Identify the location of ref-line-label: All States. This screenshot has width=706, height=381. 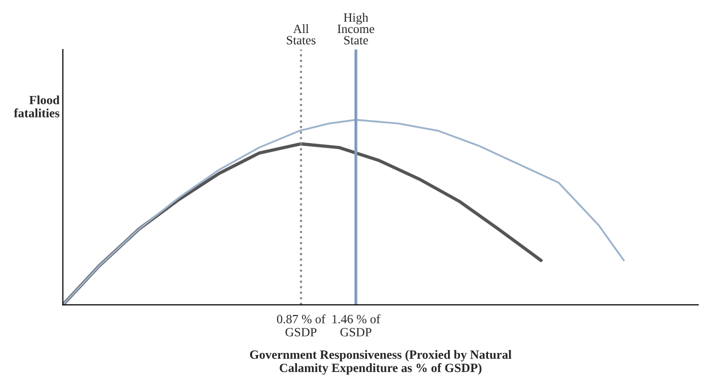
(301, 34).